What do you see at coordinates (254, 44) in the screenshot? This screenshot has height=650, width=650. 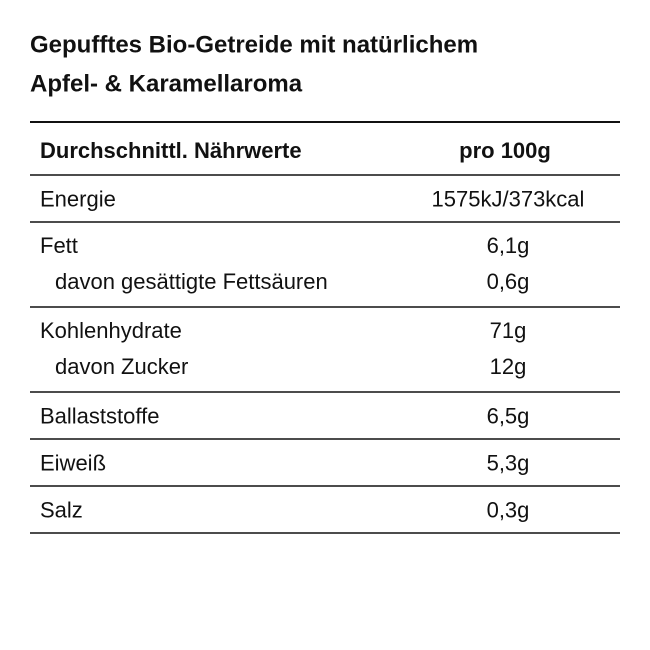 I see `title-line: Gepufftes Bio-Getreide mit natürlichem` at bounding box center [254, 44].